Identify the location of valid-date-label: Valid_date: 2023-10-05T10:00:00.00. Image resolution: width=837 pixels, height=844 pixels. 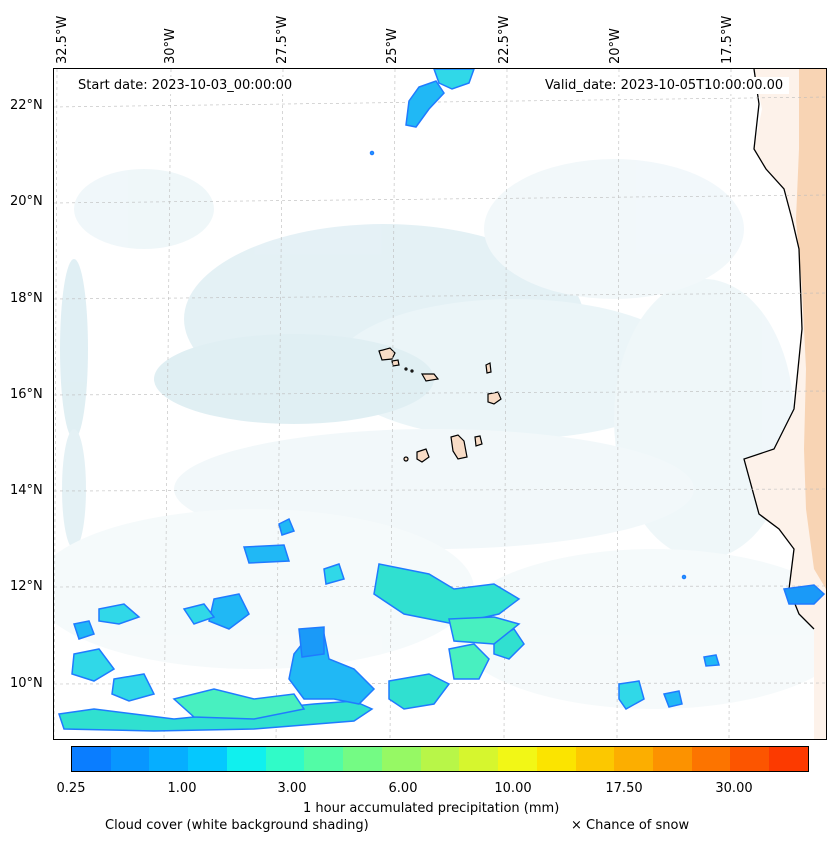
(664, 85).